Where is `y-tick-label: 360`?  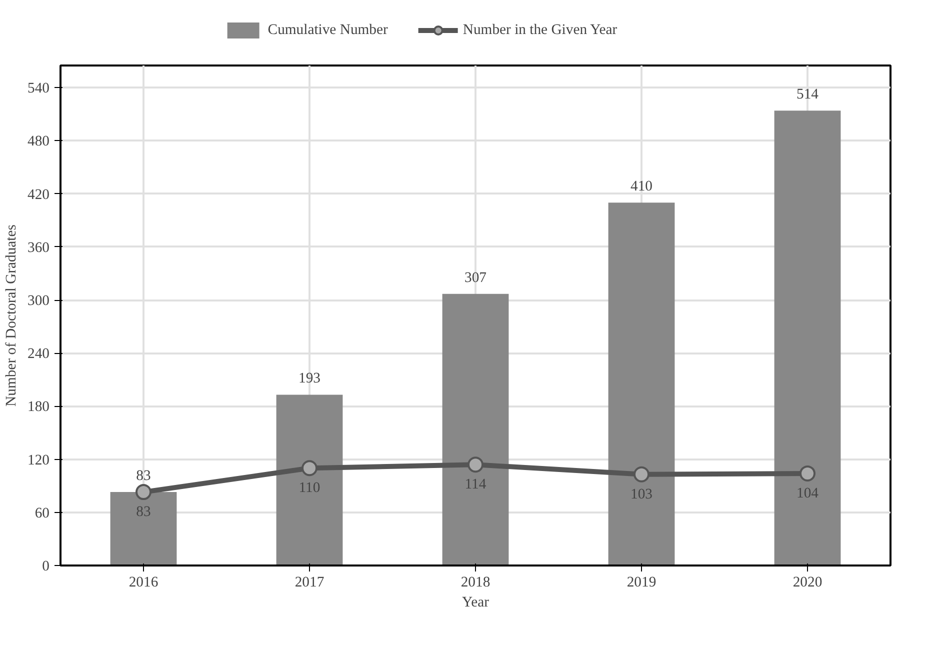 y-tick-label: 360 is located at coordinates (39, 248).